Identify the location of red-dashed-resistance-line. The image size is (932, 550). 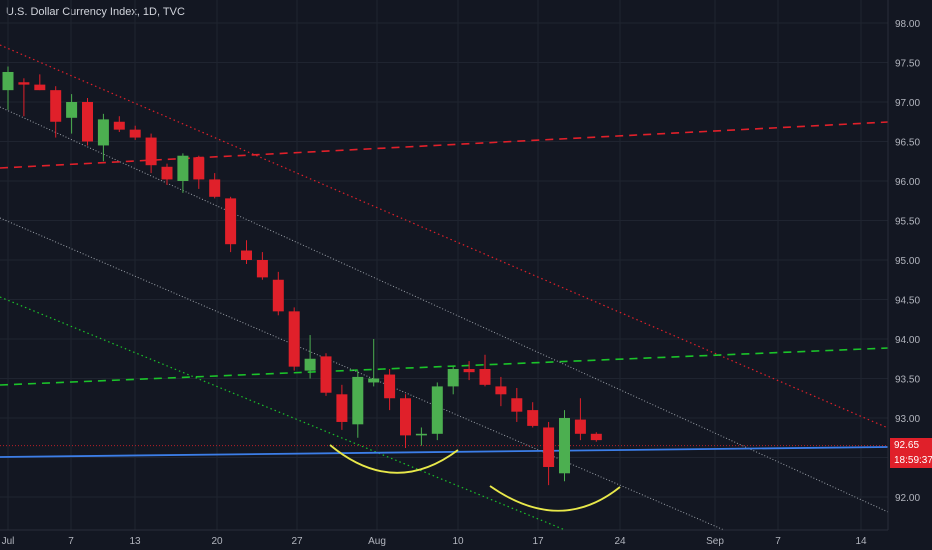
(444, 145).